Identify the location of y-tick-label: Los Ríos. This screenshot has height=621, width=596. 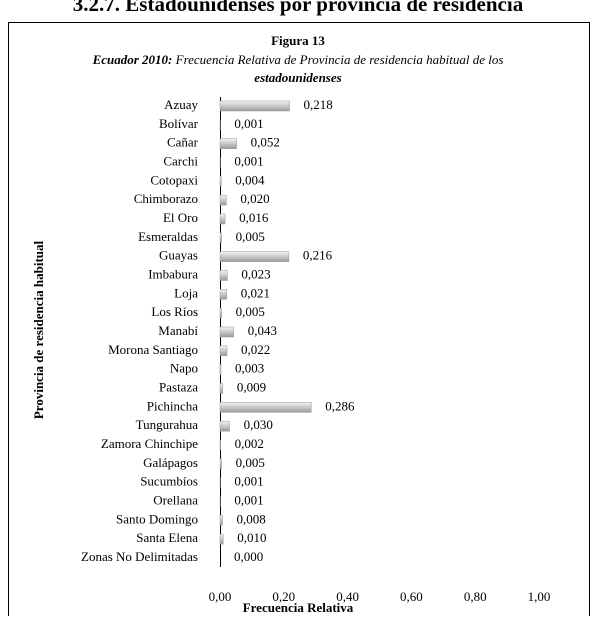
(174, 311).